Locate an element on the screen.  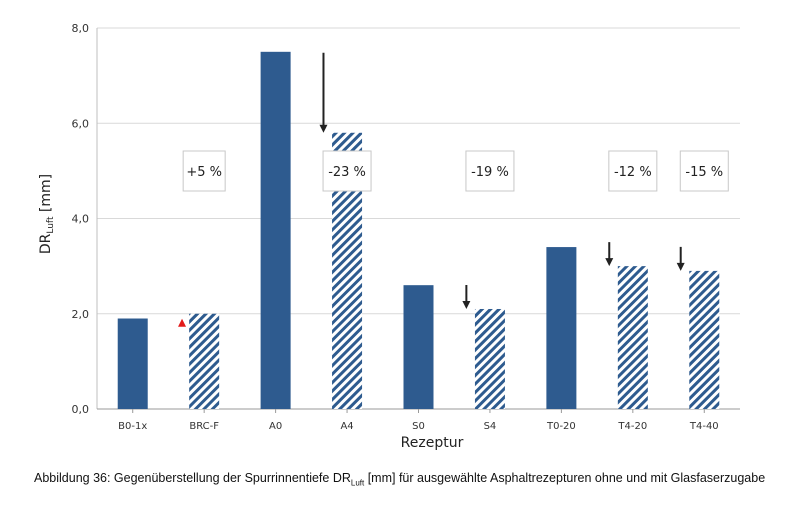
x-tick-label: T0-20 is located at coordinates (561, 426).